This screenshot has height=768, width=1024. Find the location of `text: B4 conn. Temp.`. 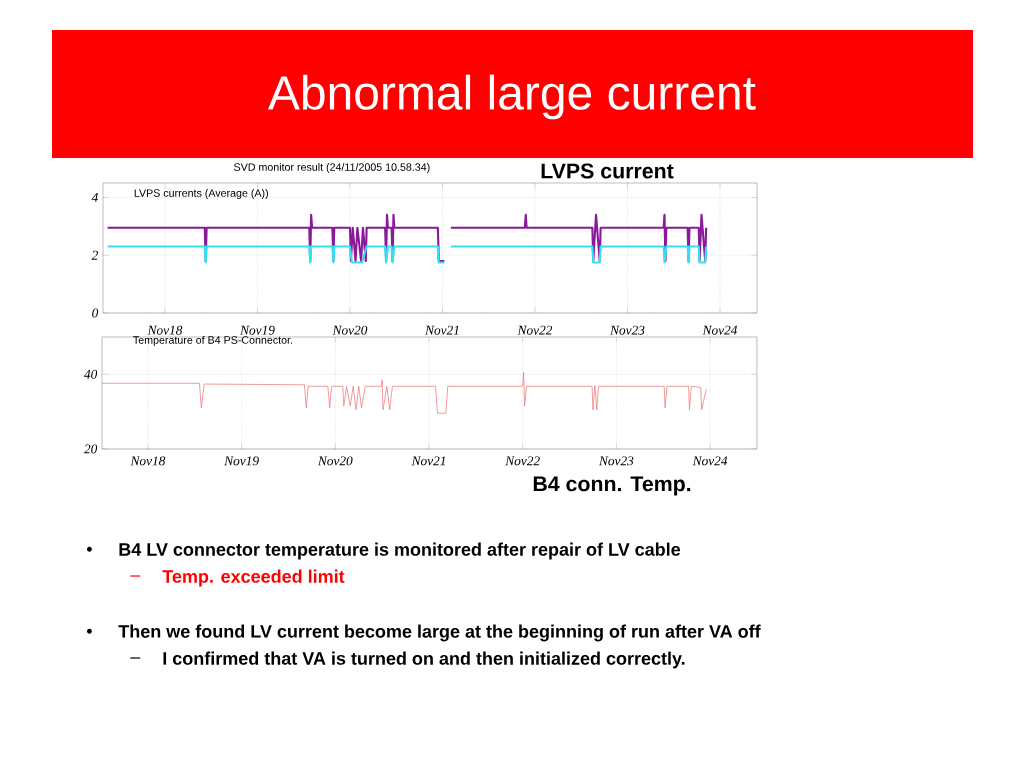

text: B4 conn. Temp. is located at coordinates (612, 486).